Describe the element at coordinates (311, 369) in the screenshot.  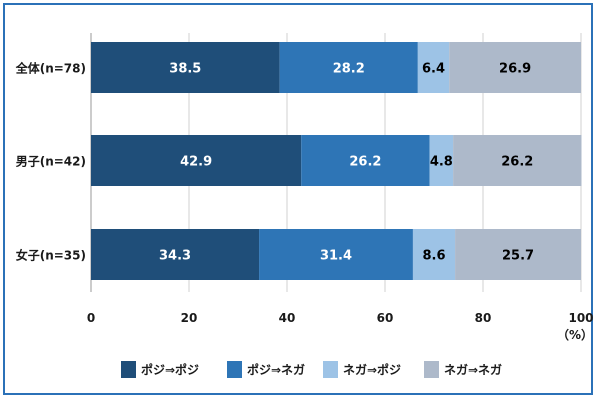
I see `legend: ポジ⇒ポジ ポジ⇒ネガ ネガ⇒ポジ ネガ⇒ネガ` at that location.